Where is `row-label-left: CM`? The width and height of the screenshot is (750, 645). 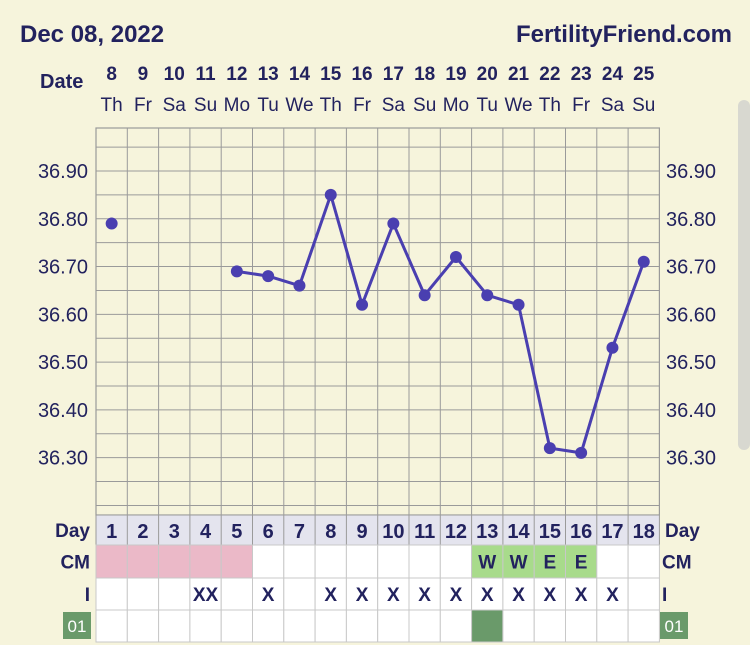 row-label-left: CM is located at coordinates (75, 563).